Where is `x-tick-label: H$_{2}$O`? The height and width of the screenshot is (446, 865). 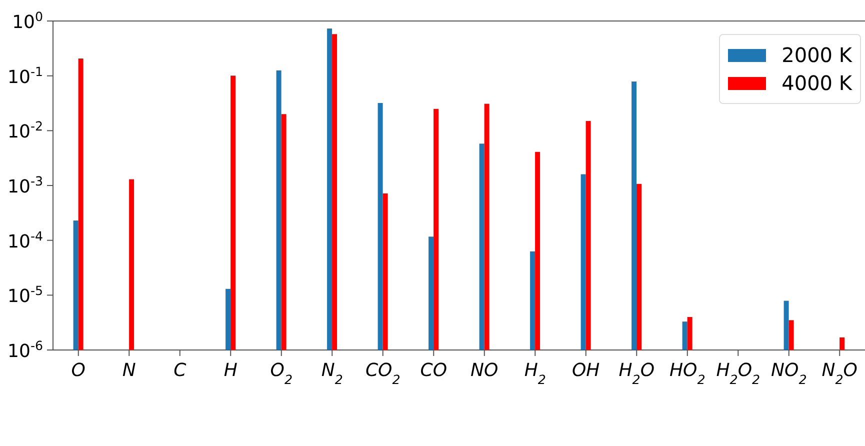
x-tick-label: H$_{2}$O is located at coordinates (636, 373).